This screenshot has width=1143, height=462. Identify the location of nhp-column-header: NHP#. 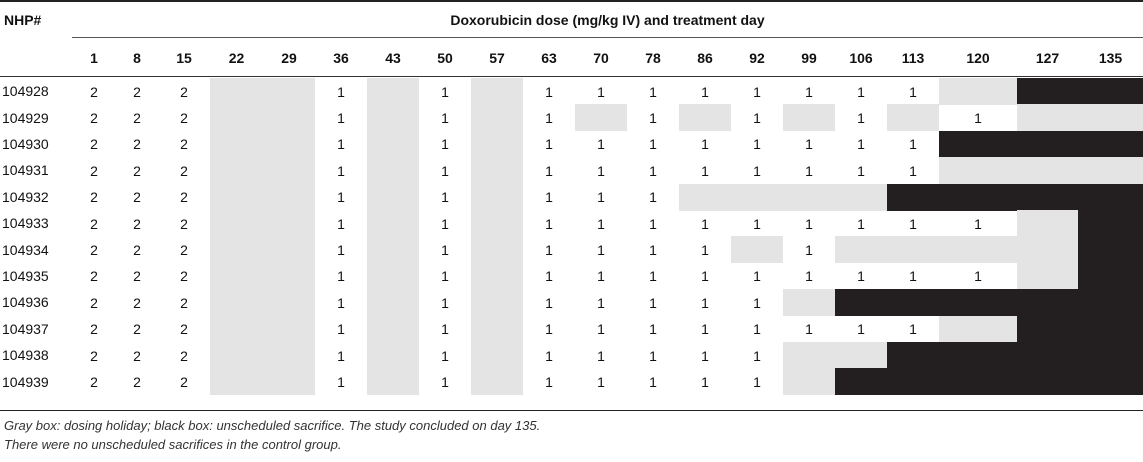
(23, 20).